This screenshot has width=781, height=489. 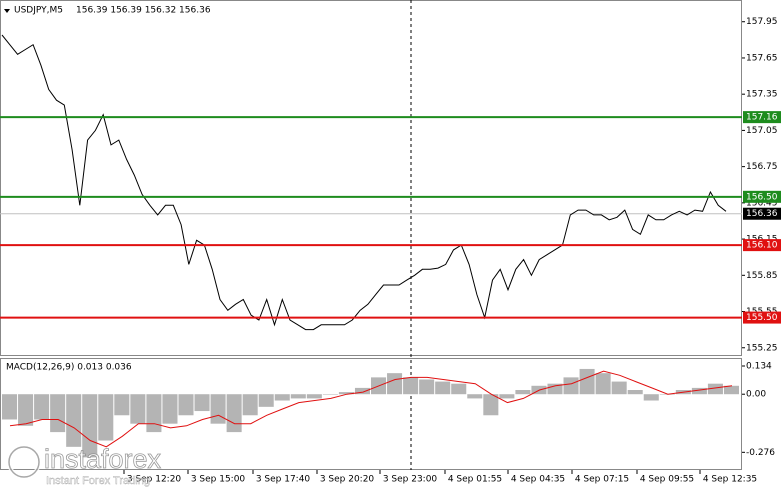 I want to click on y-tick-label: -0.276, so click(x=760, y=453).